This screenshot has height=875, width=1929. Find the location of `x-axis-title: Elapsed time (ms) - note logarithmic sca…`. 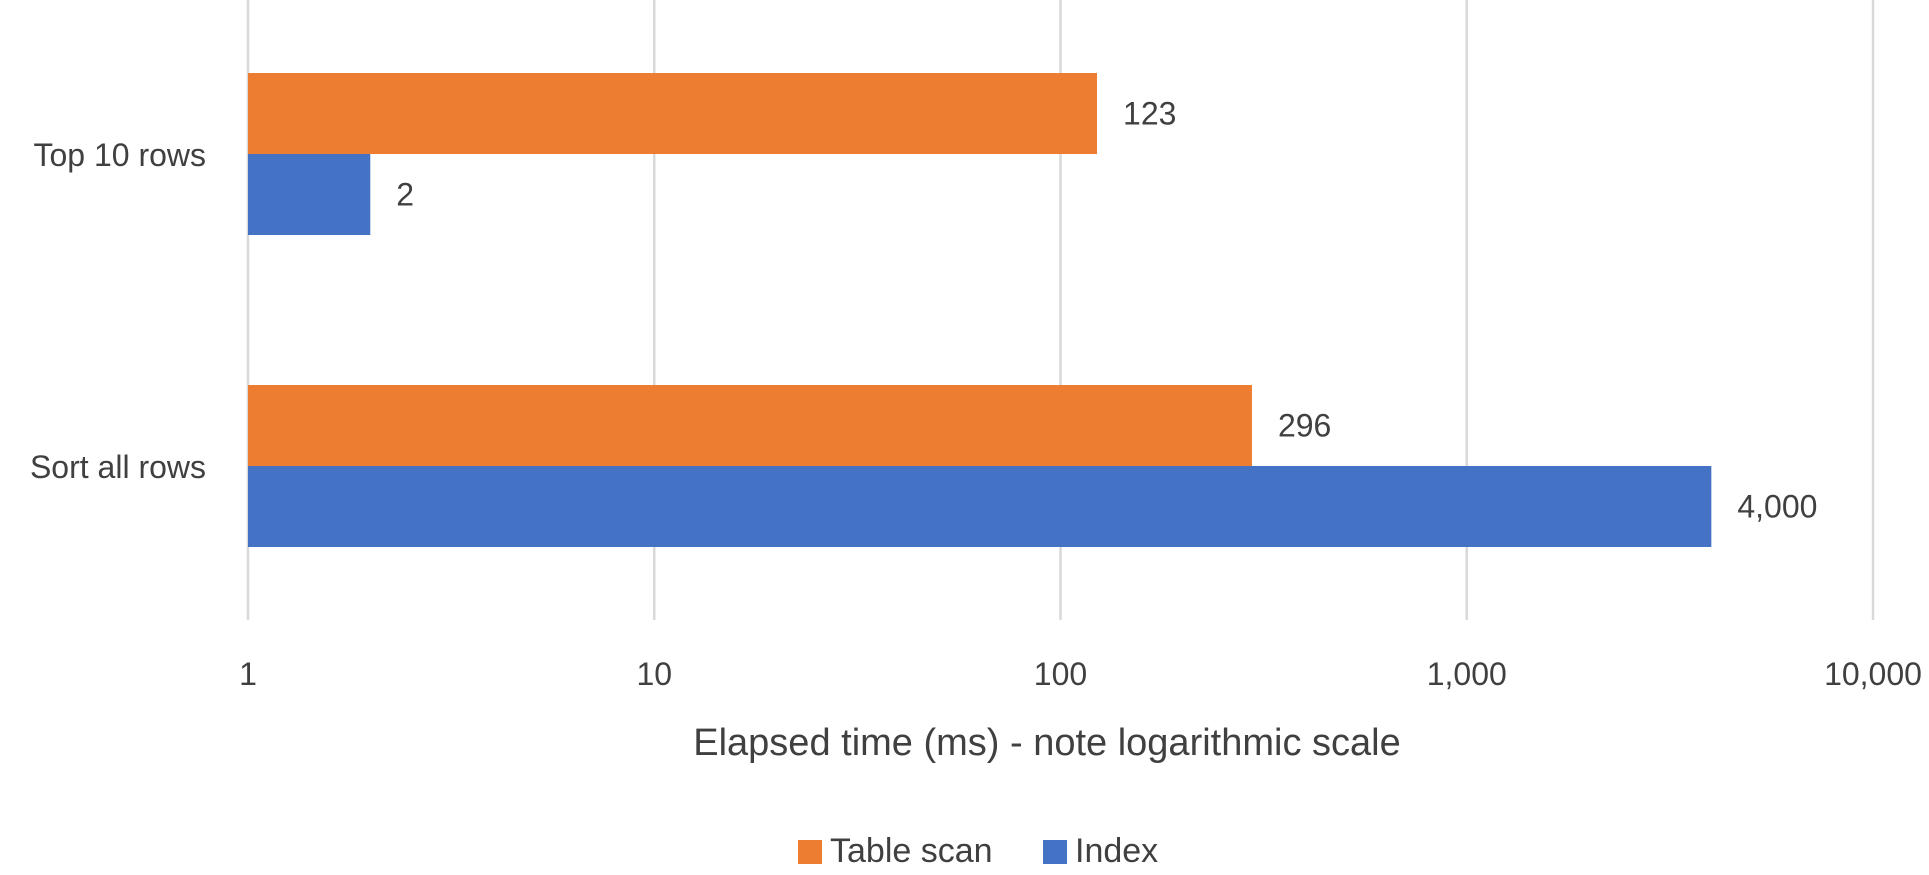

x-axis-title: Elapsed time (ms) - note logarithmic sca… is located at coordinates (1046, 743).